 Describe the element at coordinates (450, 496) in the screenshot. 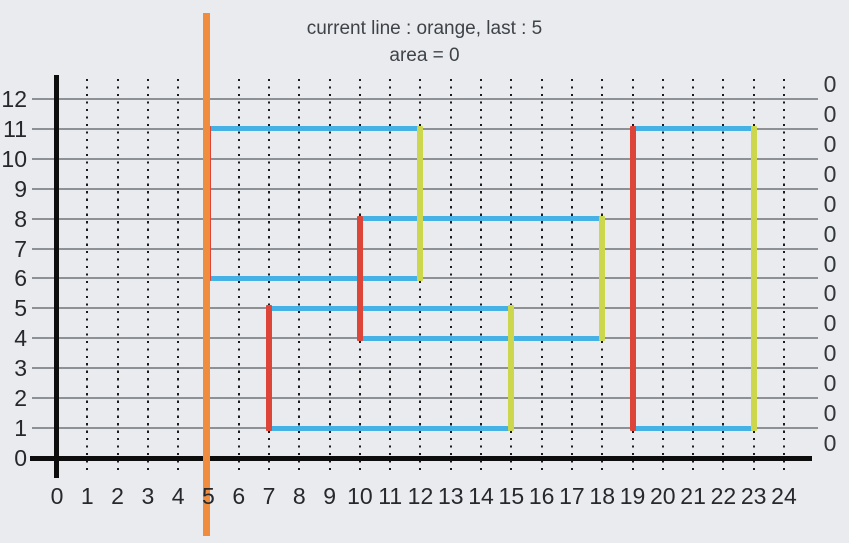

I see `x-tick-label: 13` at that location.